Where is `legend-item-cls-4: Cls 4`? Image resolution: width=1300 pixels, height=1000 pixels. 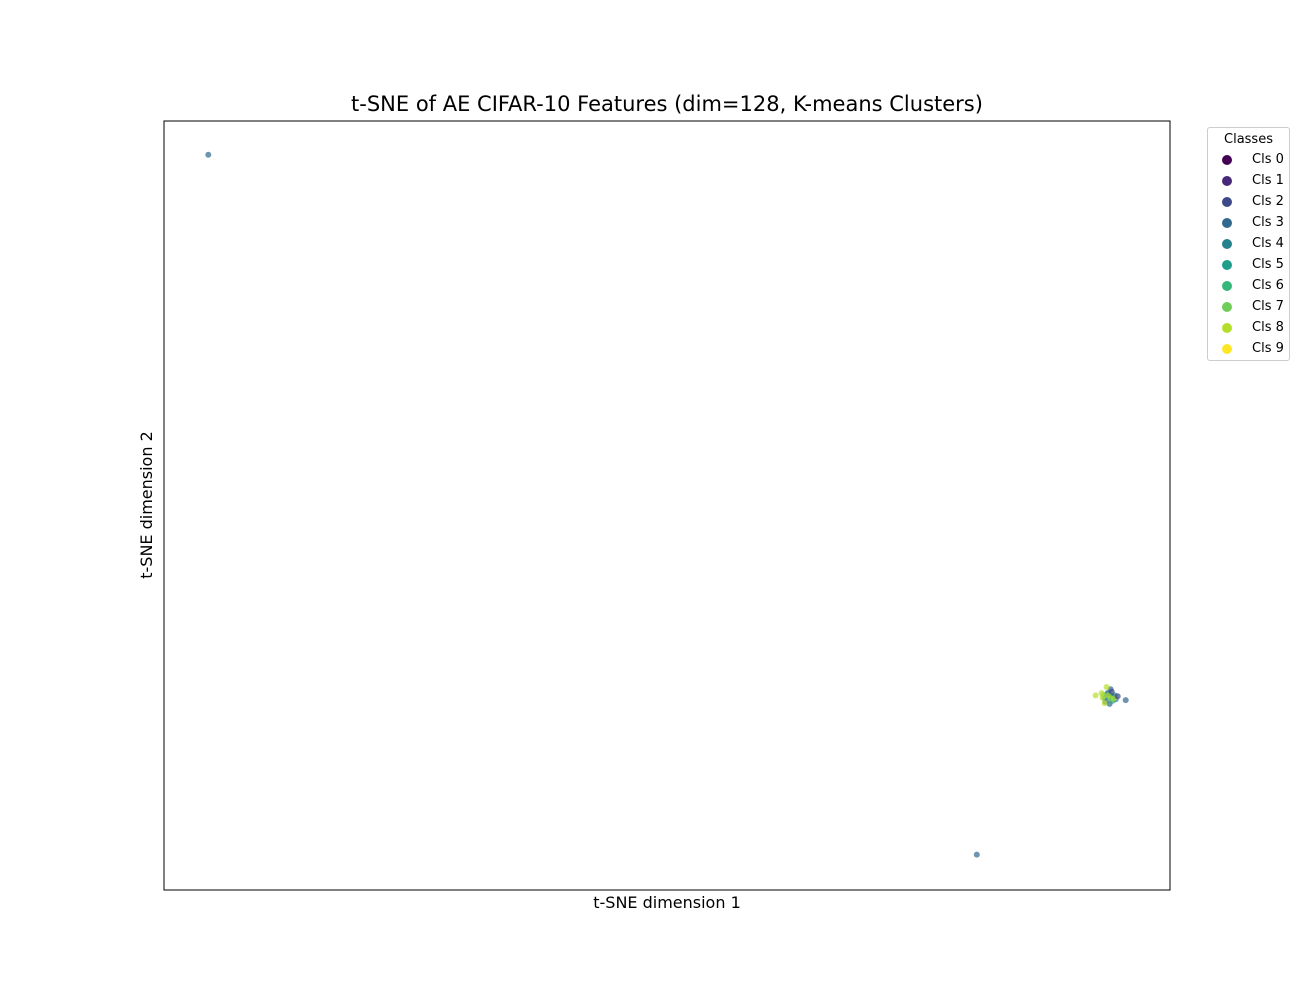
legend-item-cls-4: Cls 4 is located at coordinates (1253, 244).